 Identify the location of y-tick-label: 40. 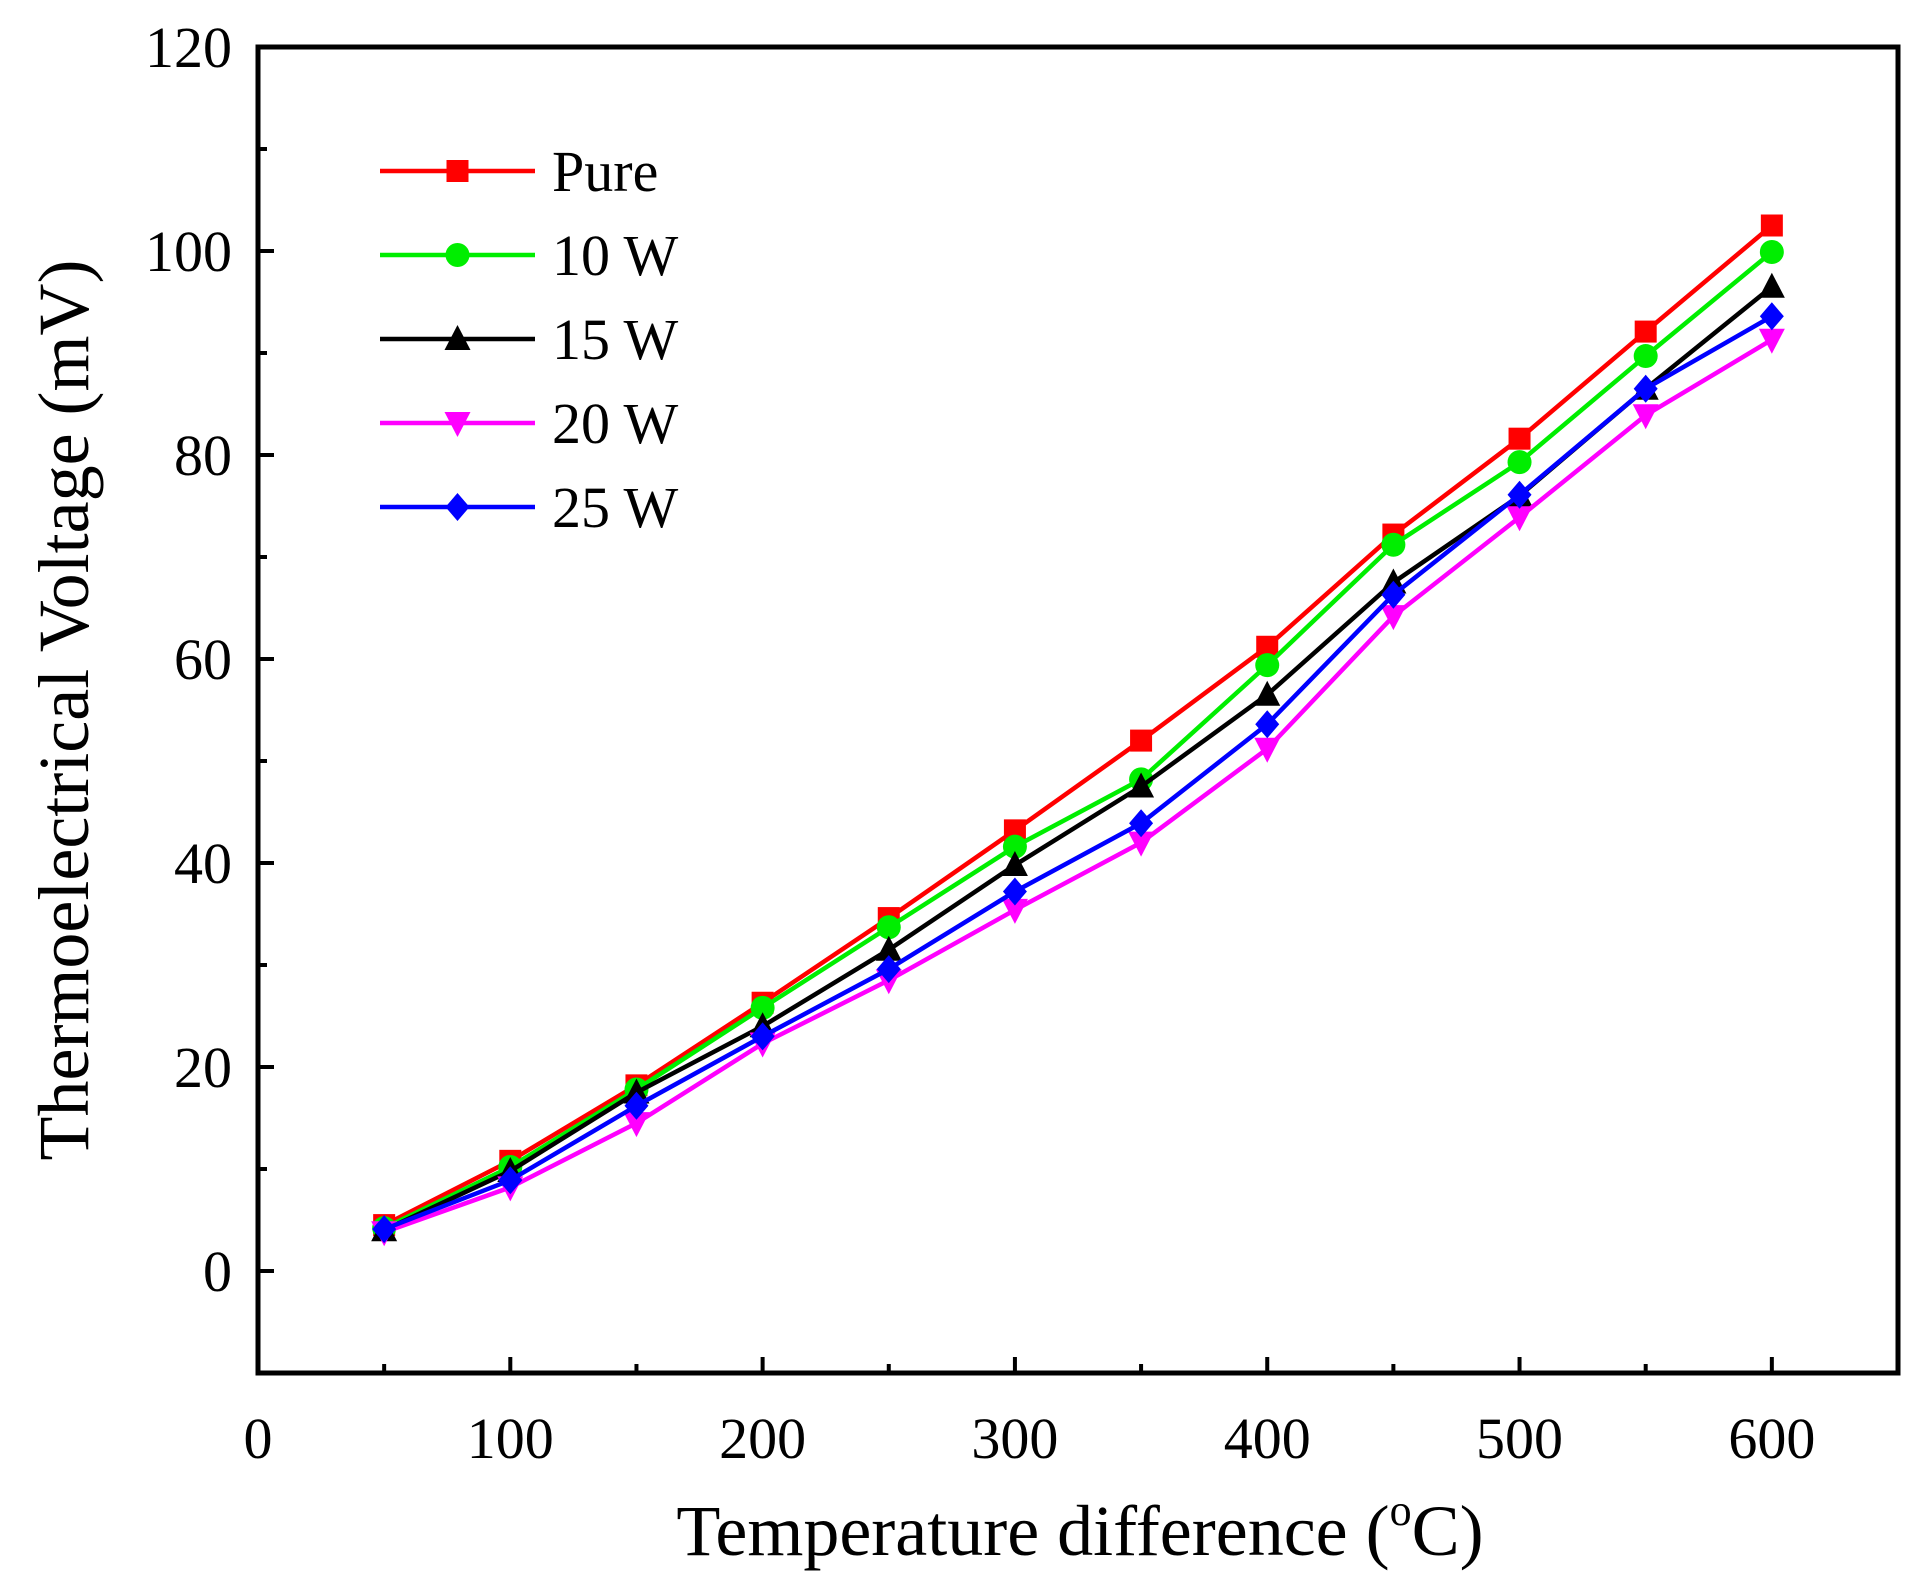
(203, 863).